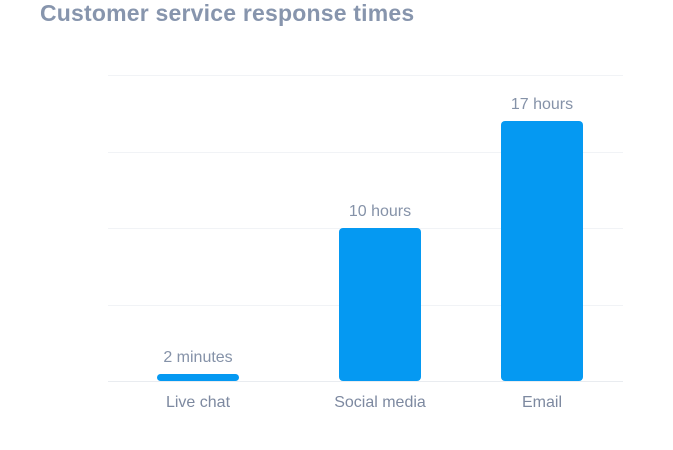 The image size is (673, 450). Describe the element at coordinates (365, 381) in the screenshot. I see `x-axis-baseline` at that location.